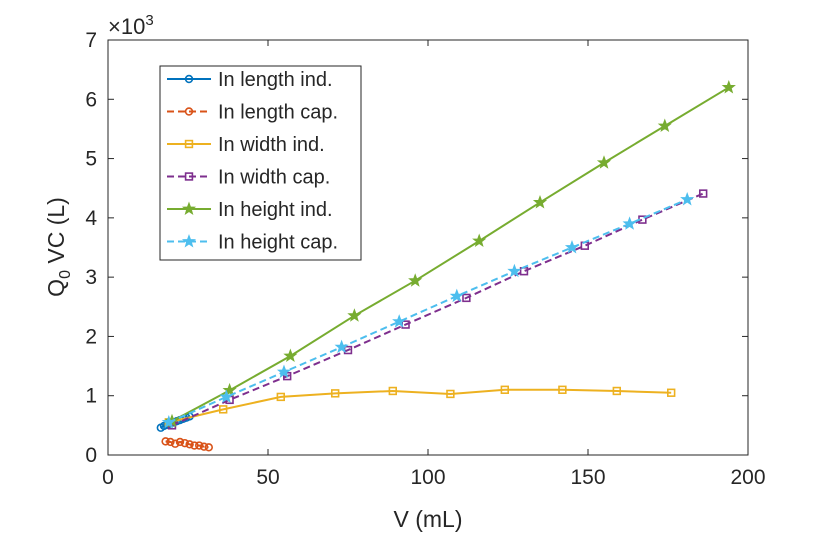 The image size is (830, 536). Describe the element at coordinates (428, 519) in the screenshot. I see `x-axis-label: V (mL)` at that location.